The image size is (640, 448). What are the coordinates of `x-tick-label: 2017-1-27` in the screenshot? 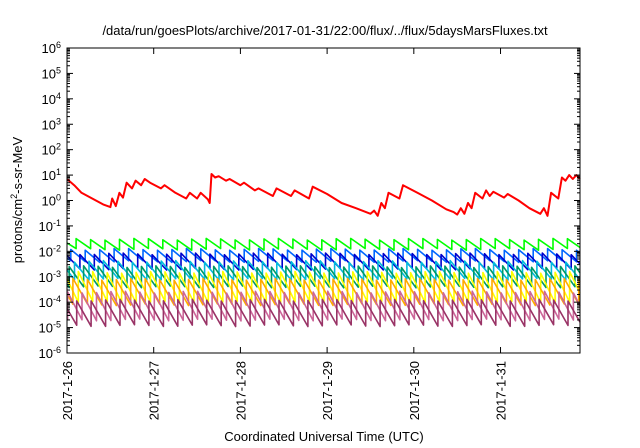 It's located at (154, 390).